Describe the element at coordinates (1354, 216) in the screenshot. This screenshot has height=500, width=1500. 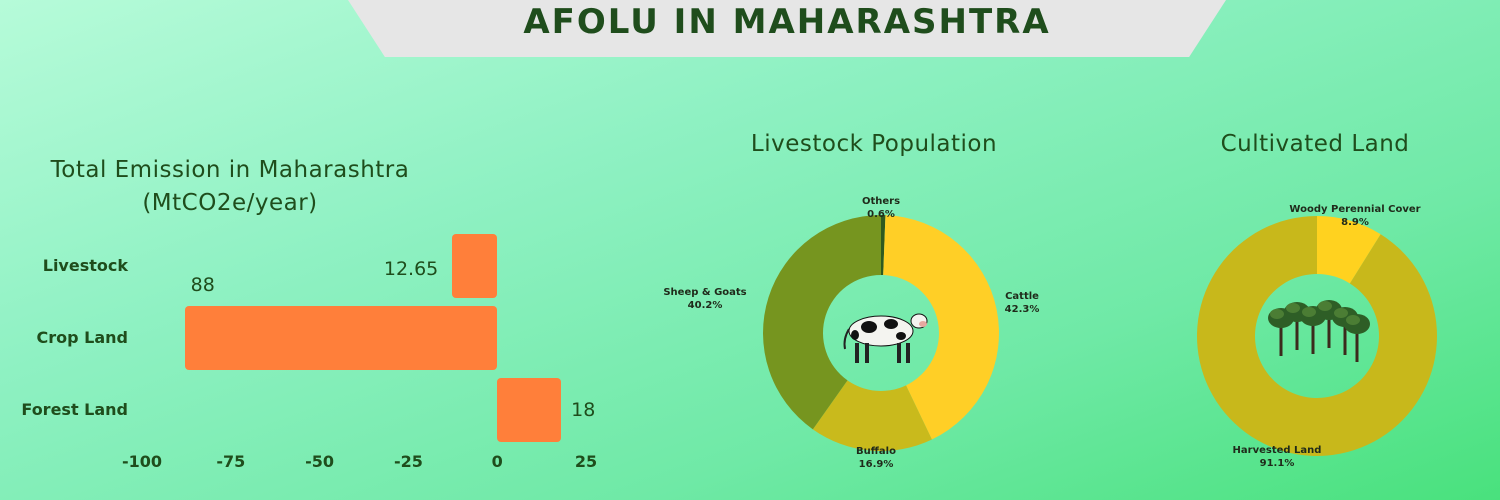
I see `slice-label-woody-perennial-cover: Woody Perennial Cover 8.9%` at that location.